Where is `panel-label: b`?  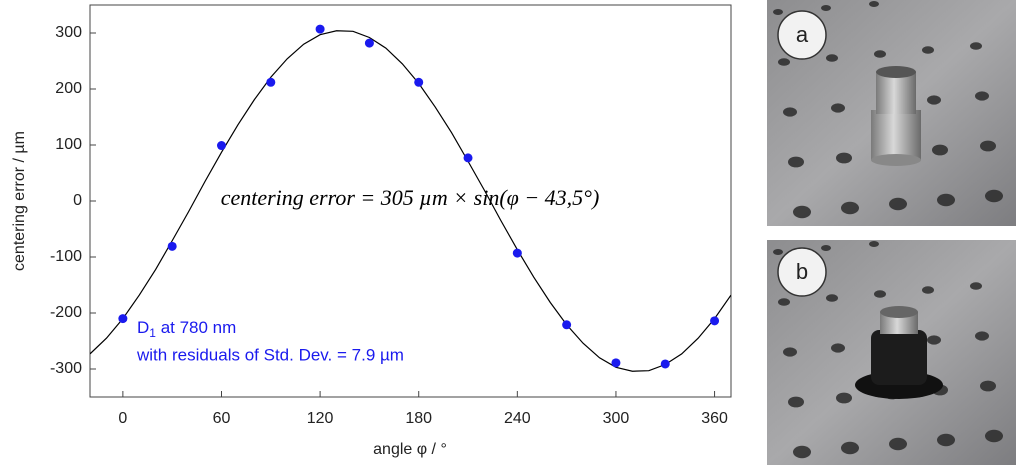
panel-label: b is located at coordinates (802, 271).